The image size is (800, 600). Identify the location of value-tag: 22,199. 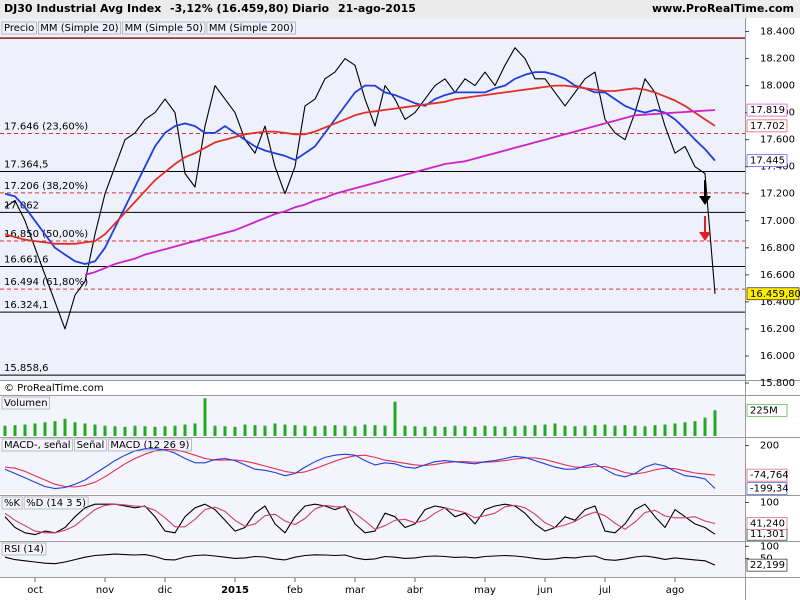
(767, 565).